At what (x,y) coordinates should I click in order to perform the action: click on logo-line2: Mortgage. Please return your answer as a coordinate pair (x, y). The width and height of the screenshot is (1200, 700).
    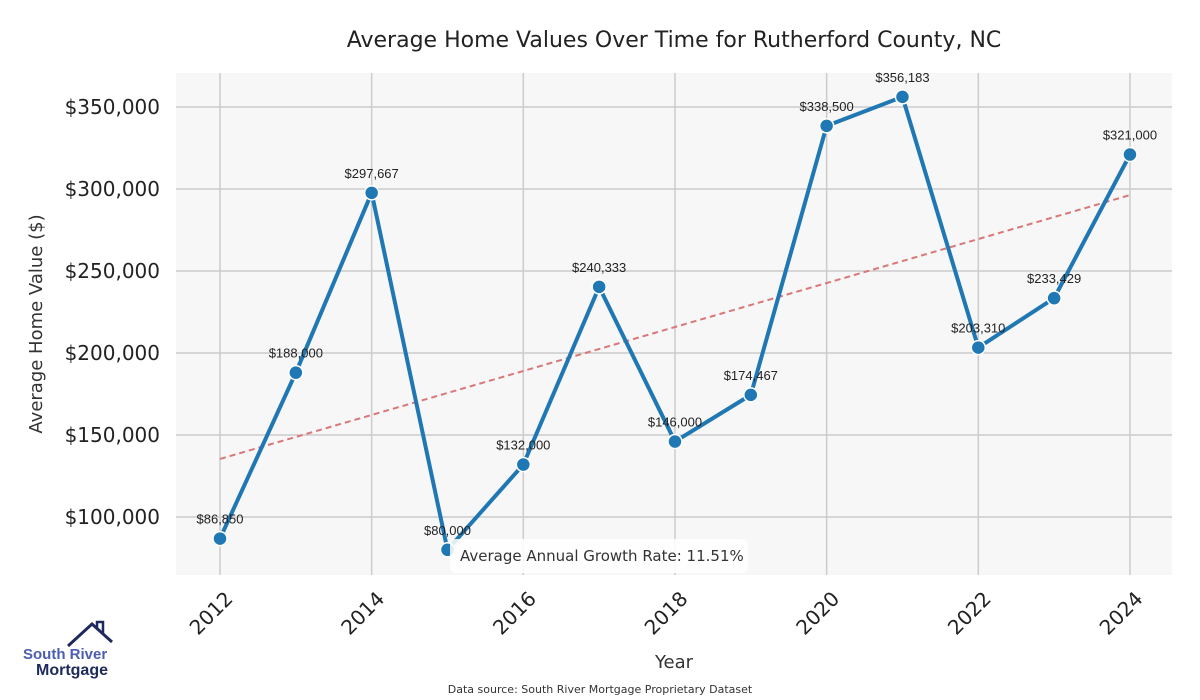
    Looking at the image, I should click on (72, 670).